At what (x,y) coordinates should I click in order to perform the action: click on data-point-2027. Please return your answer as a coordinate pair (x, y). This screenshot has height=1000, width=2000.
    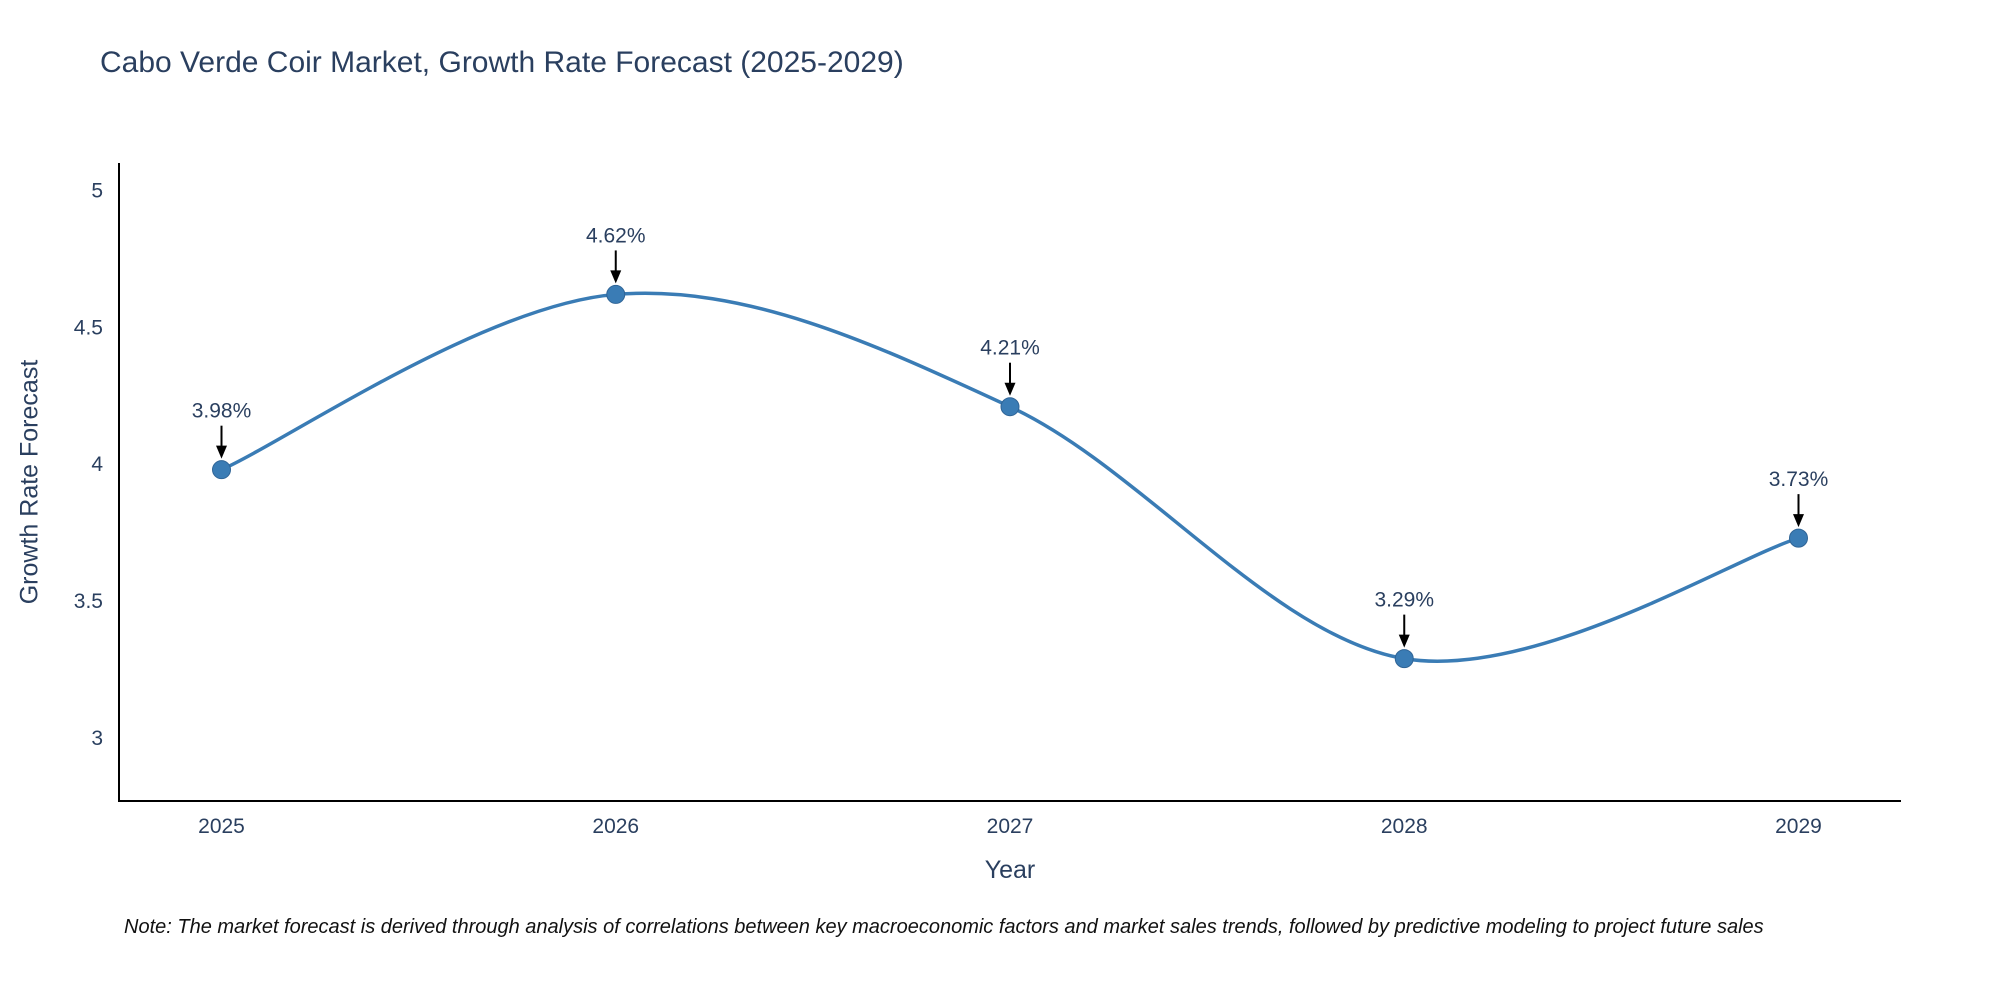
    Looking at the image, I should click on (1010, 407).